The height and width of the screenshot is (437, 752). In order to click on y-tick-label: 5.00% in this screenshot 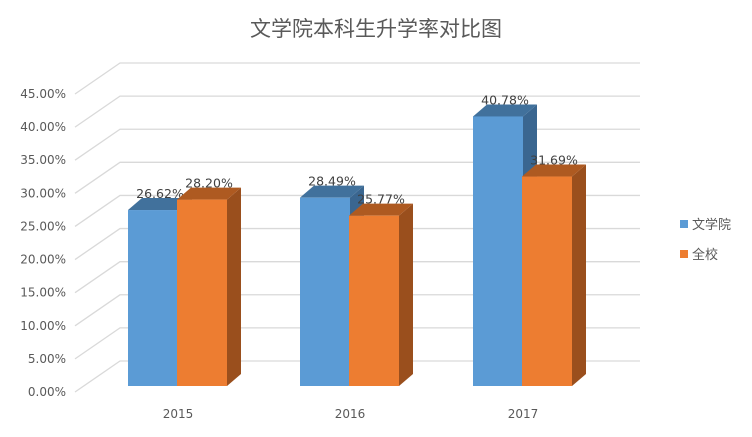, I will do `click(47, 359)`.